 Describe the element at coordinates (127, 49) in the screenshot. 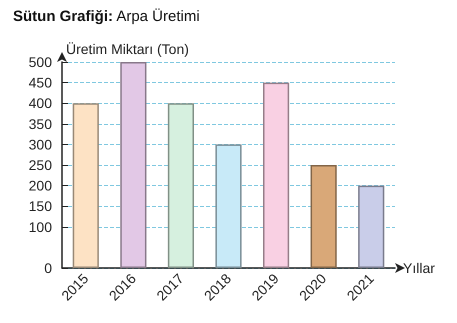

I see `y-axis-title: Üretim Miktarı (Ton)` at that location.